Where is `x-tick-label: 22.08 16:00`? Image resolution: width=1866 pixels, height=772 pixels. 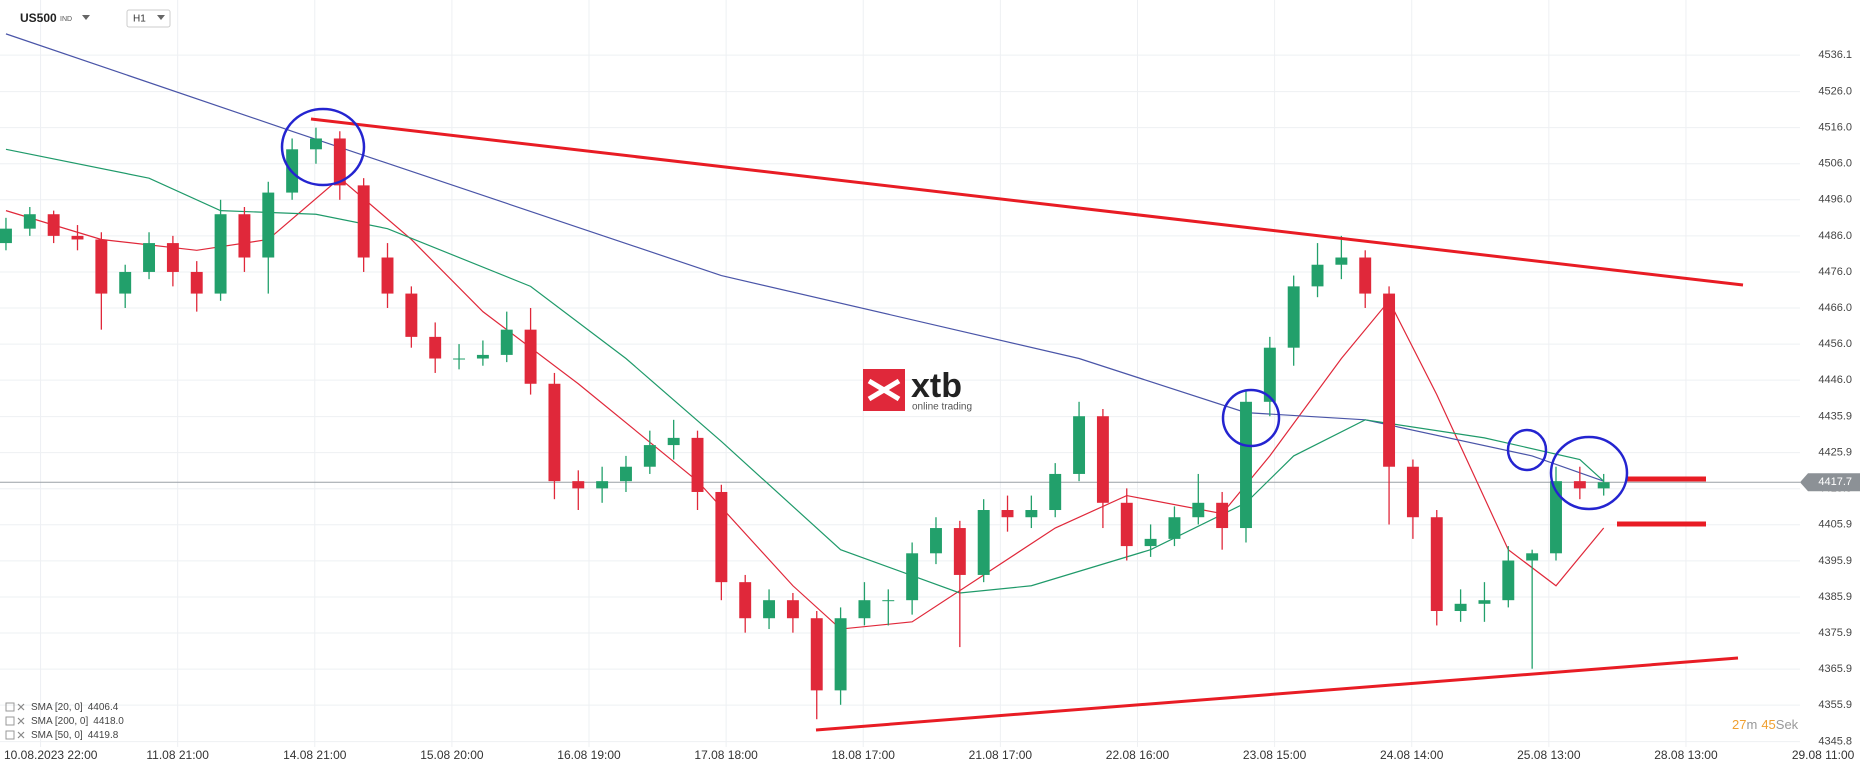
x-tick-label: 22.08 16:00 is located at coordinates (1138, 755).